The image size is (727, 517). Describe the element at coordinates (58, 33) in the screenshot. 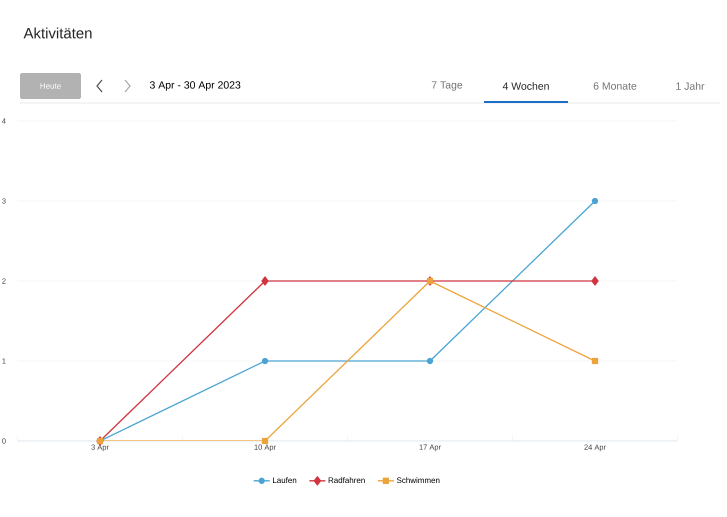

I see `chart-title: Aktivitäten` at that location.